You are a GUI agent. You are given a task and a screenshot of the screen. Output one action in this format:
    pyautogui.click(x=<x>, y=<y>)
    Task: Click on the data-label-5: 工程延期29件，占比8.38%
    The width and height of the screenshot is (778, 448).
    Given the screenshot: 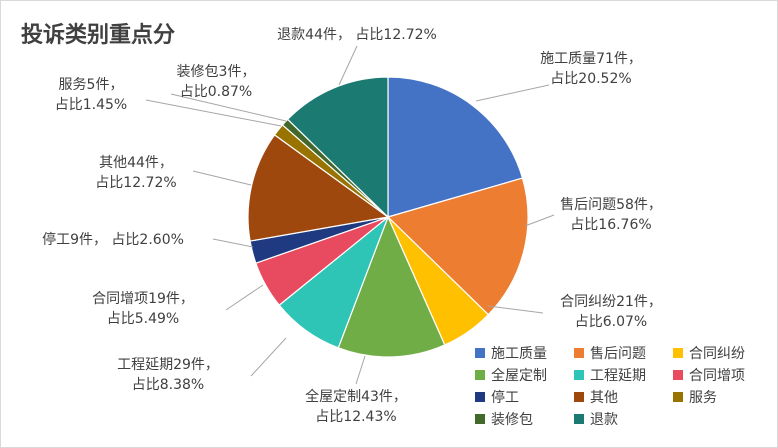 What is the action you would take?
    pyautogui.click(x=168, y=375)
    